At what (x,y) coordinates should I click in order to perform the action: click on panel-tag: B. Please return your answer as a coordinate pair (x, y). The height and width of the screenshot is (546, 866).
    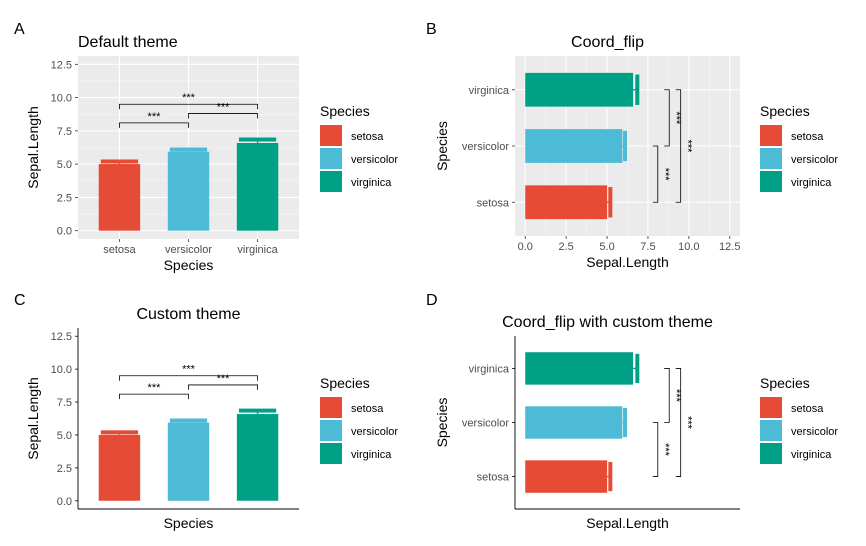
    Looking at the image, I should click on (431, 29).